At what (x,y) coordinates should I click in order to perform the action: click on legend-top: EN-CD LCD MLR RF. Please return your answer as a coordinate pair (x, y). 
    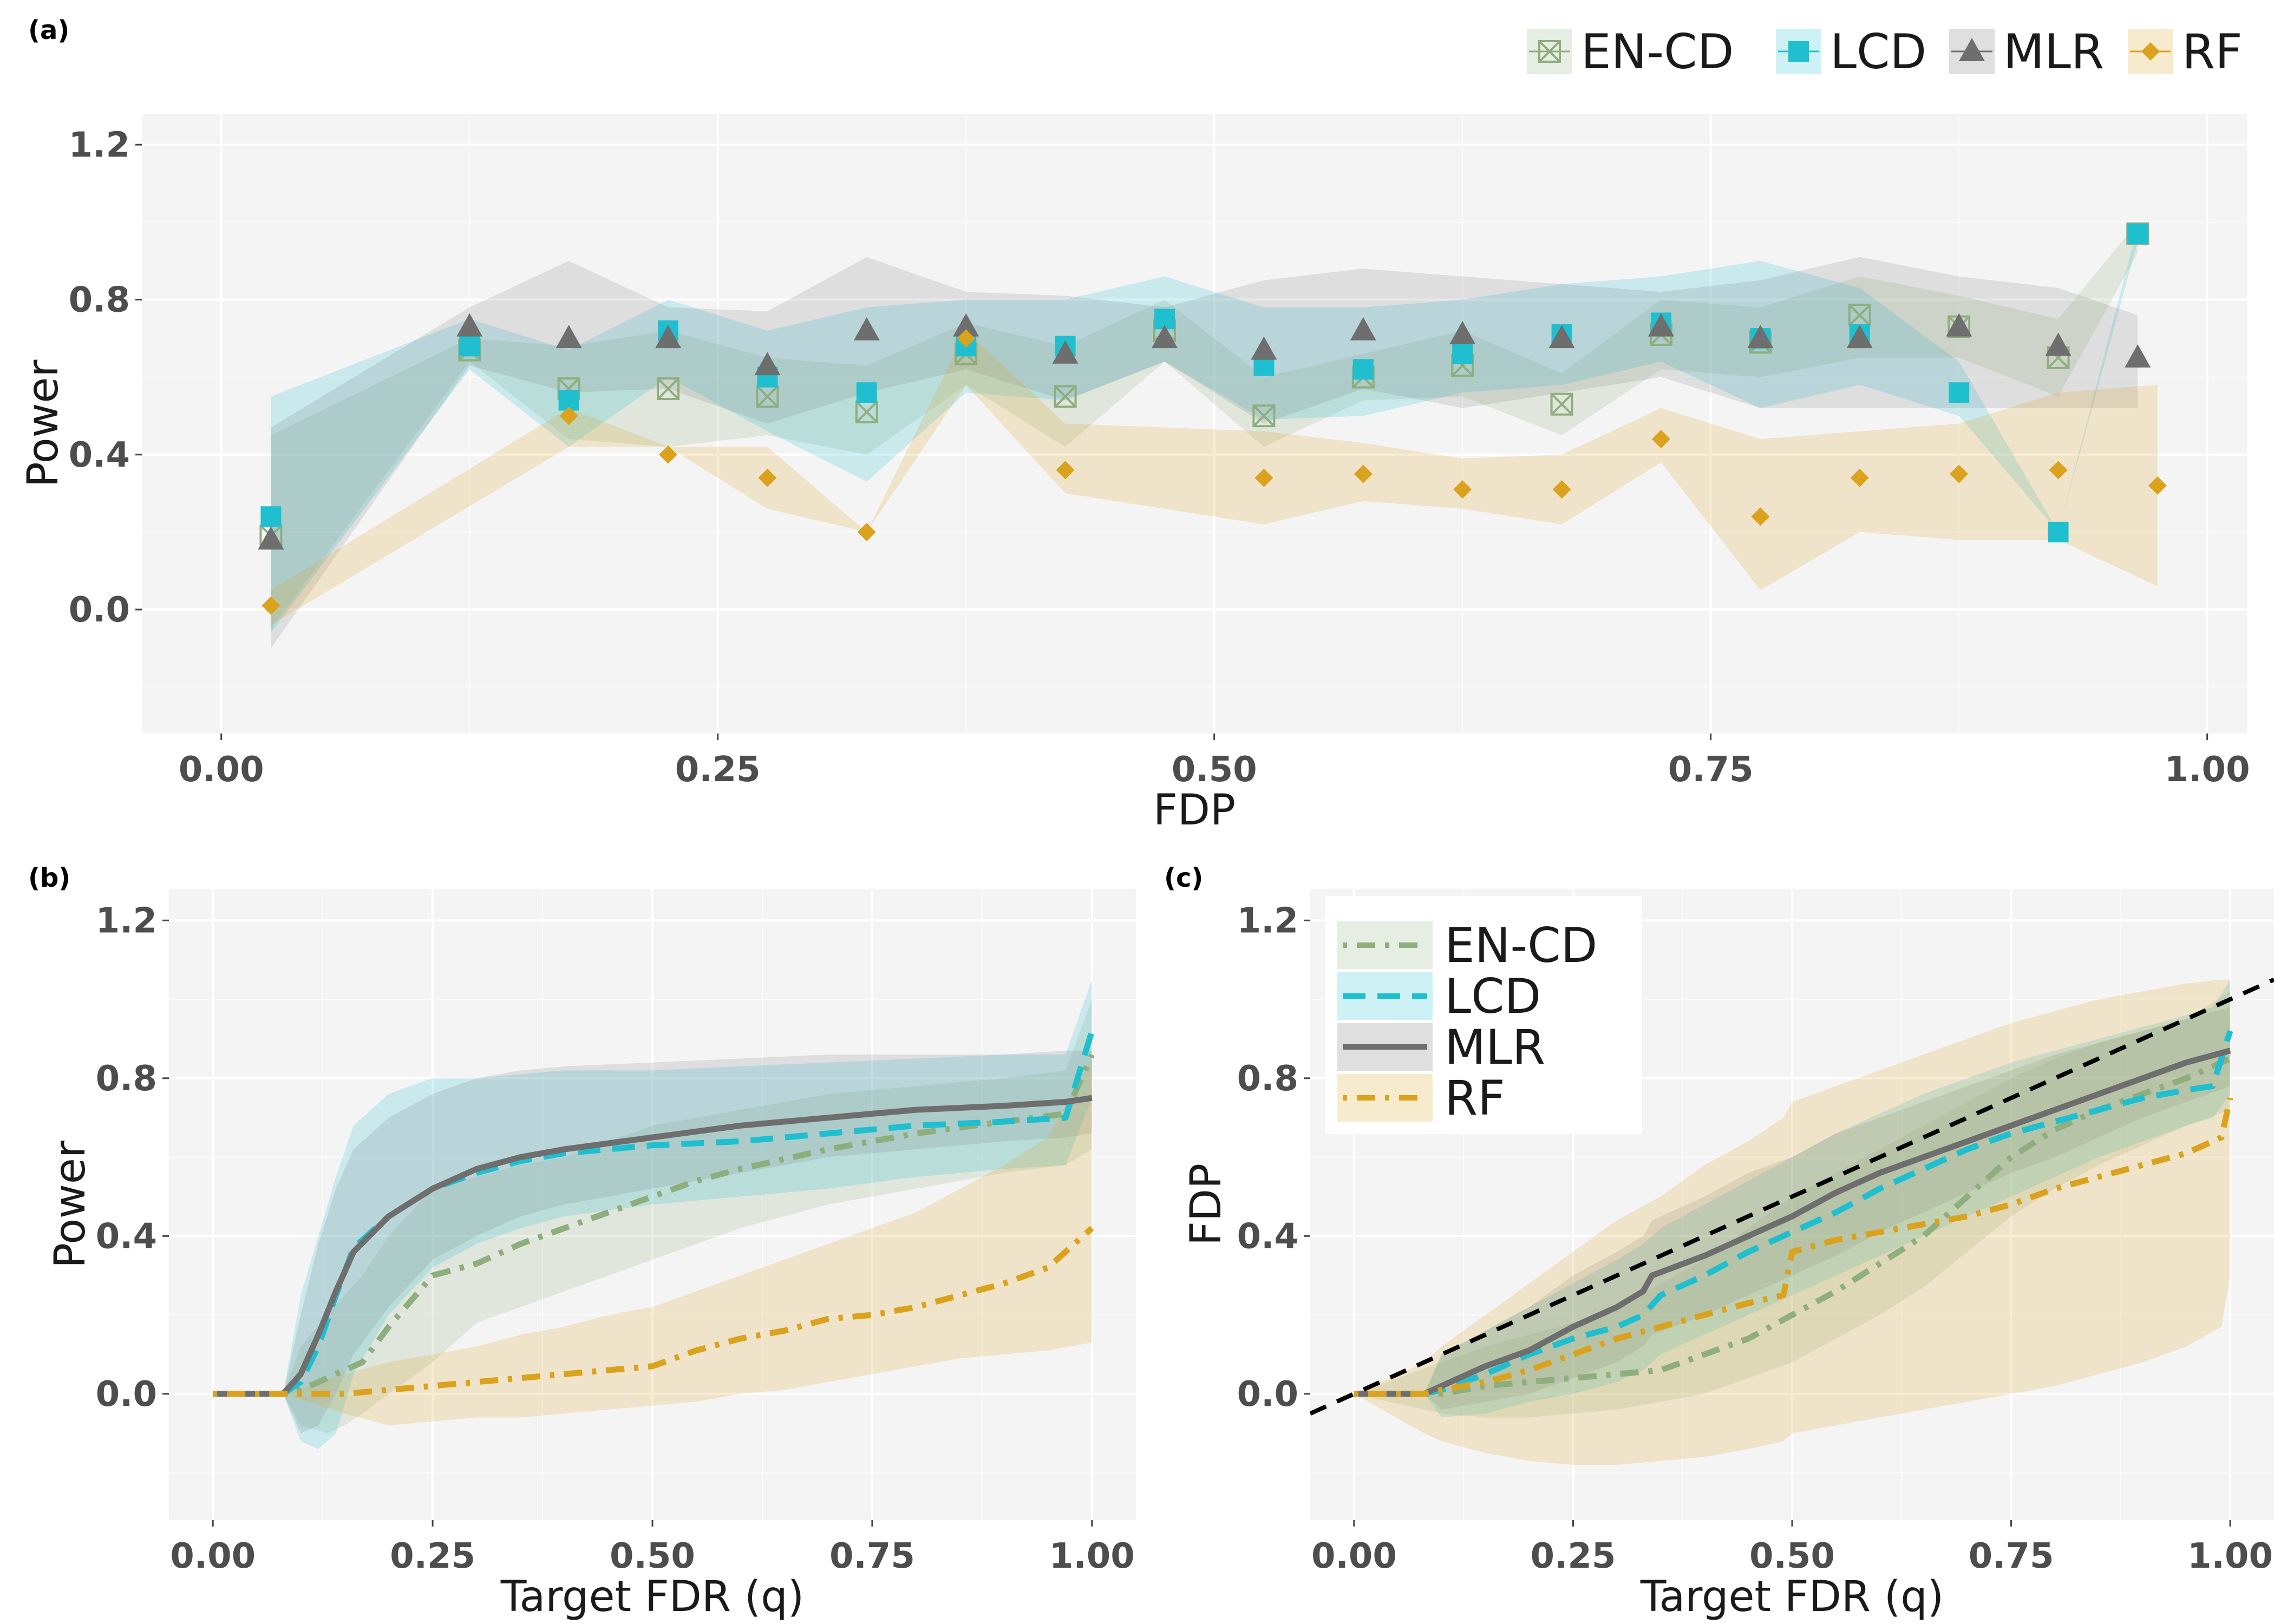
    Looking at the image, I should click on (1885, 52).